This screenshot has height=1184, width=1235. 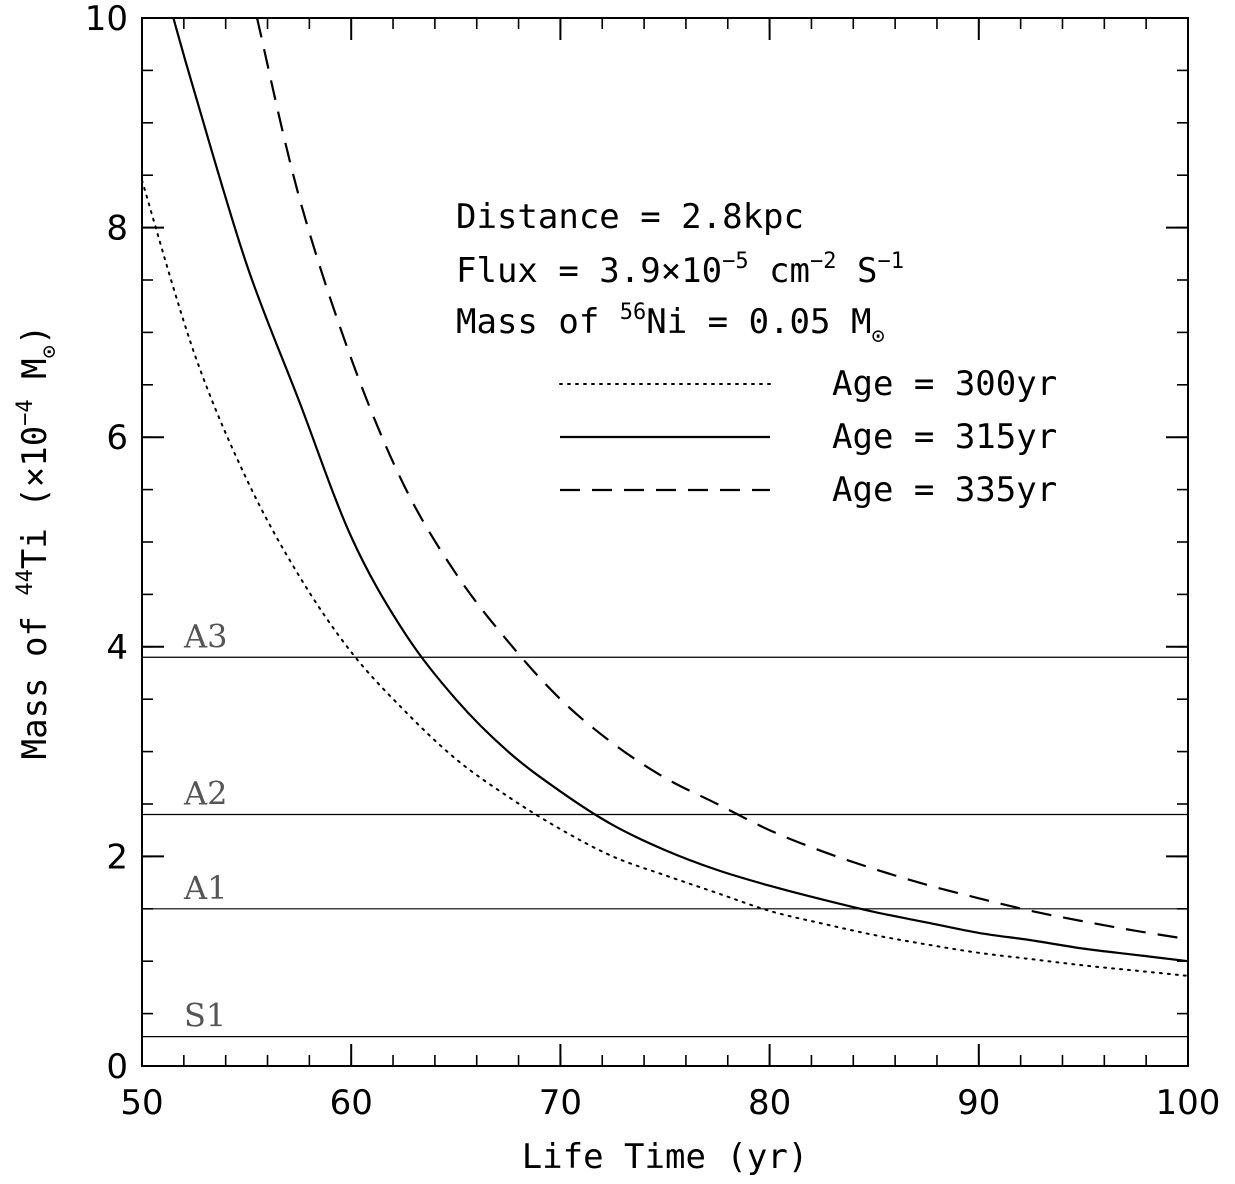 What do you see at coordinates (351, 1103) in the screenshot?
I see `x-tick-label: 60` at bounding box center [351, 1103].